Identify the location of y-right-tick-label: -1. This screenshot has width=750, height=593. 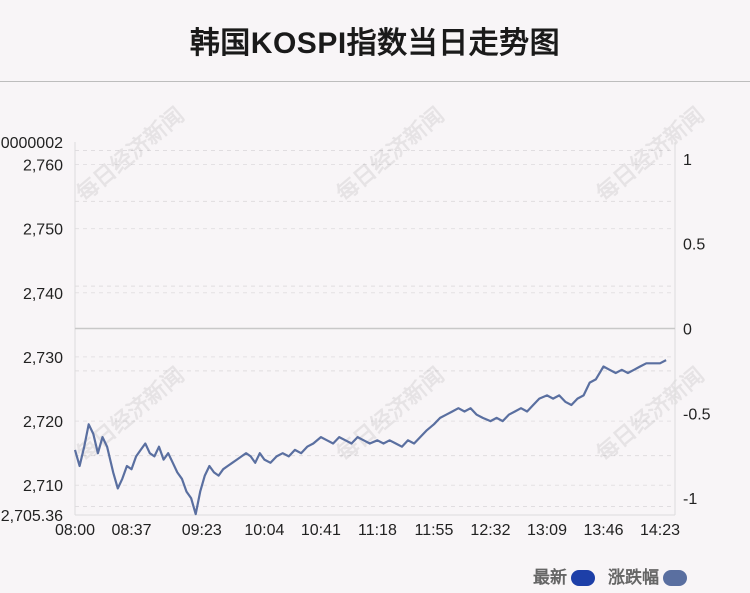
(690, 499).